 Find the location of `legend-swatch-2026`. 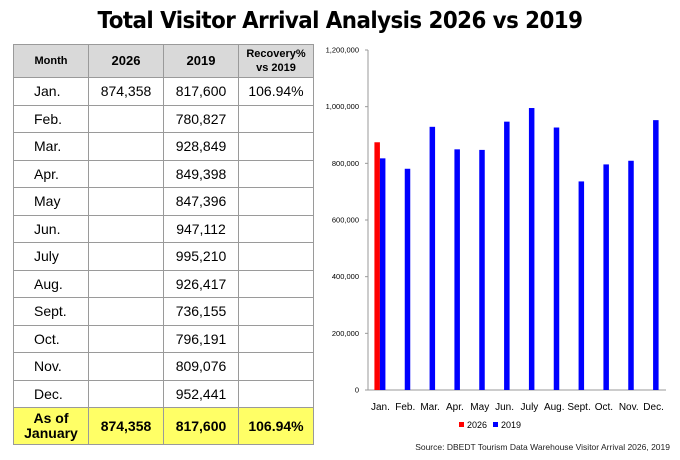

legend-swatch-2026 is located at coordinates (461, 424).